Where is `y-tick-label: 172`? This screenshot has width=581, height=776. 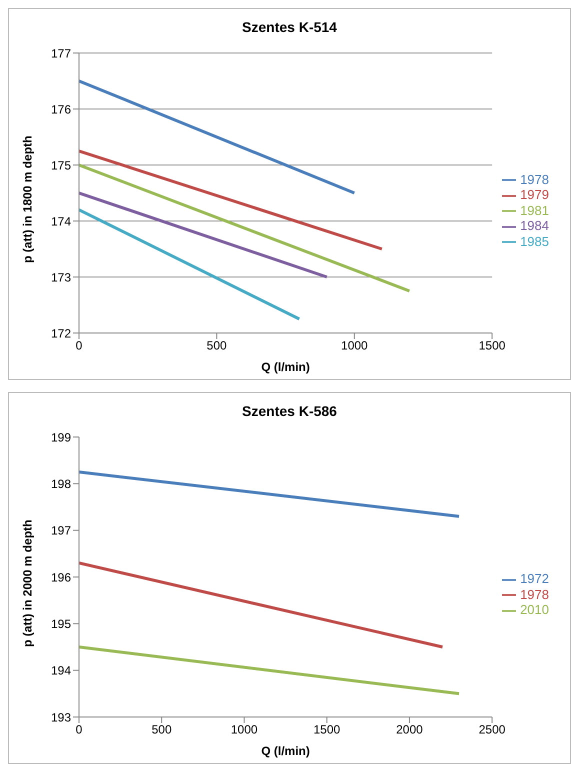
y-tick-label: 172 is located at coordinates (61, 333).